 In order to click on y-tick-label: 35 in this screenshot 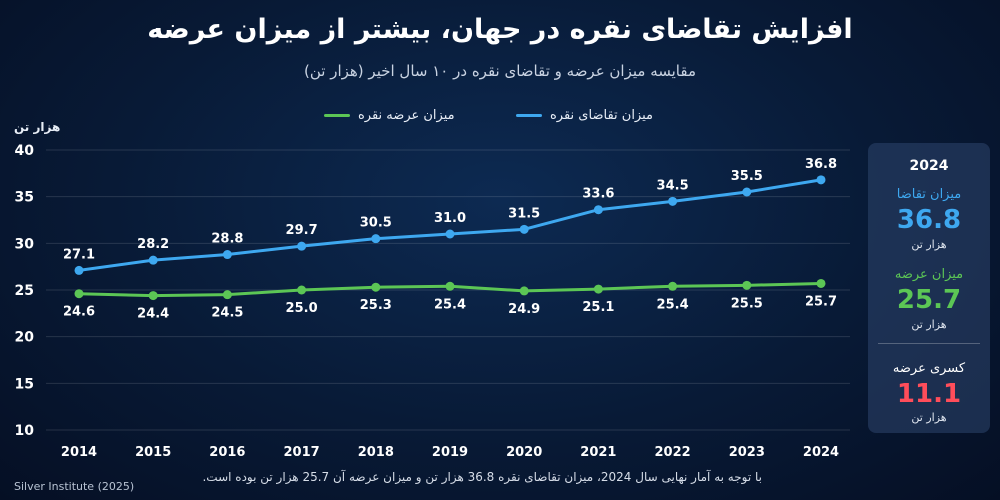, I will do `click(24, 198)`.